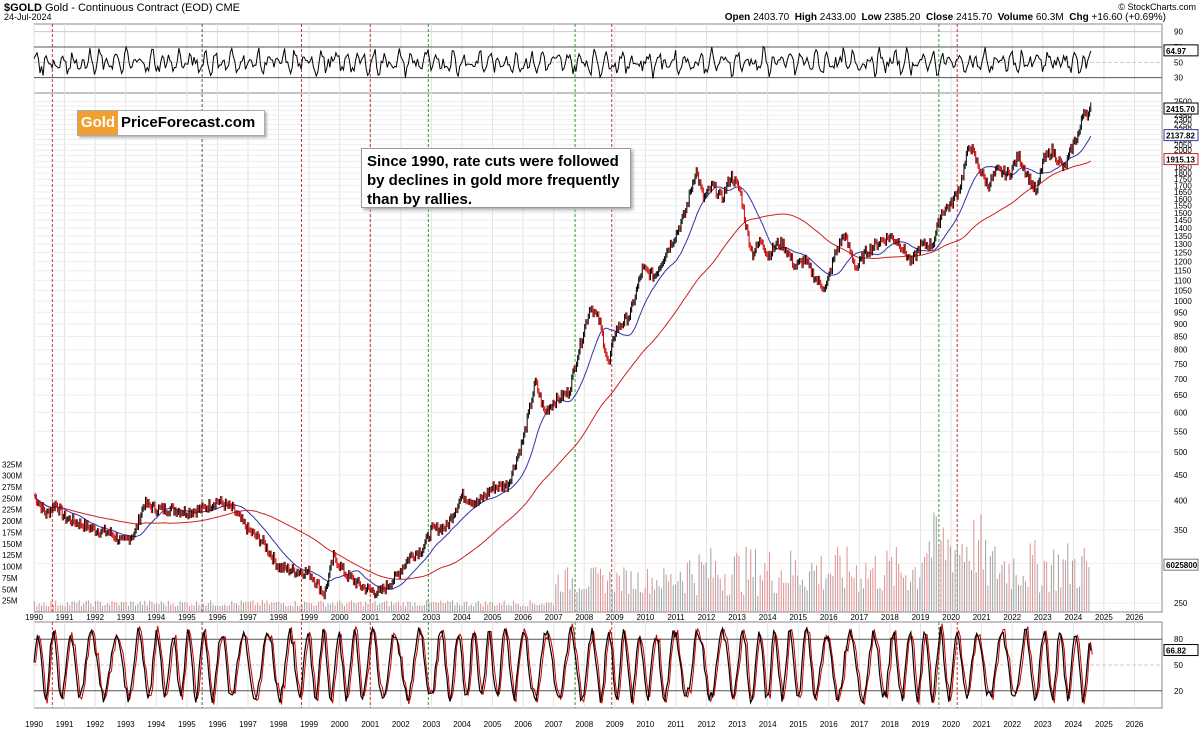  What do you see at coordinates (1178, 639) in the screenshot?
I see `lower-indicator-tick: 80` at bounding box center [1178, 639].